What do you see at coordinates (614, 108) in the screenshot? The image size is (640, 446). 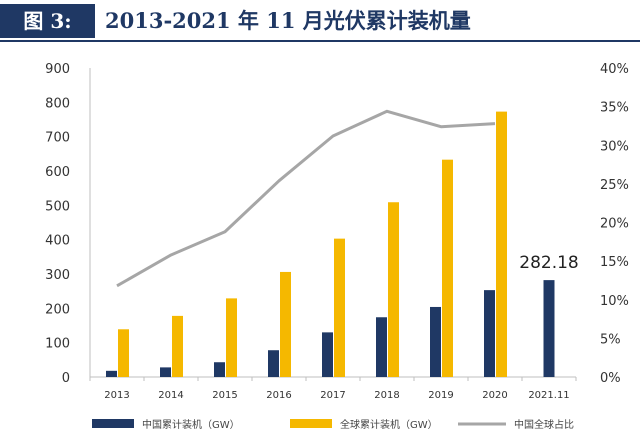 I see `y-right-tick-label: 35%` at bounding box center [614, 108].